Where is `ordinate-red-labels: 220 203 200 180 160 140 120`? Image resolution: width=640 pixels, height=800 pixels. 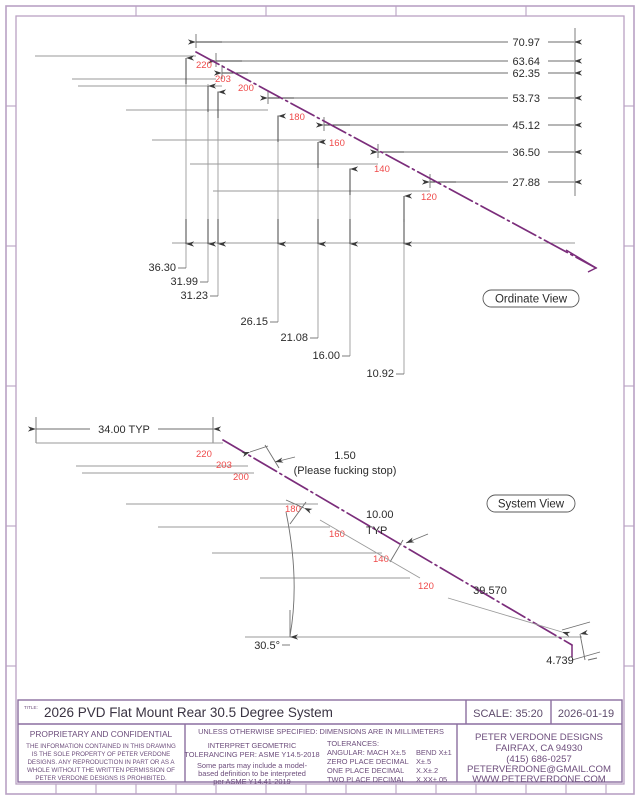
ordinate-red-labels: 220 203 200 180 160 140 120 is located at coordinates (316, 131).